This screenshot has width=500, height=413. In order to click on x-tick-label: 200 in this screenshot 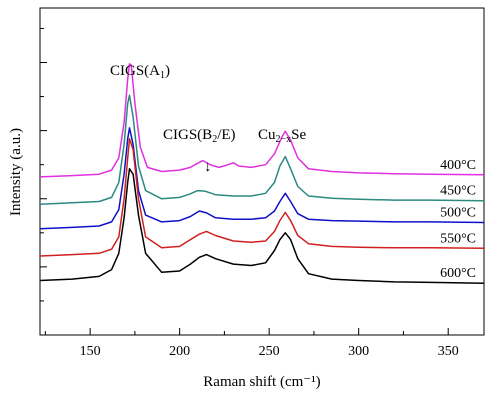, I will do `click(179, 351)`.